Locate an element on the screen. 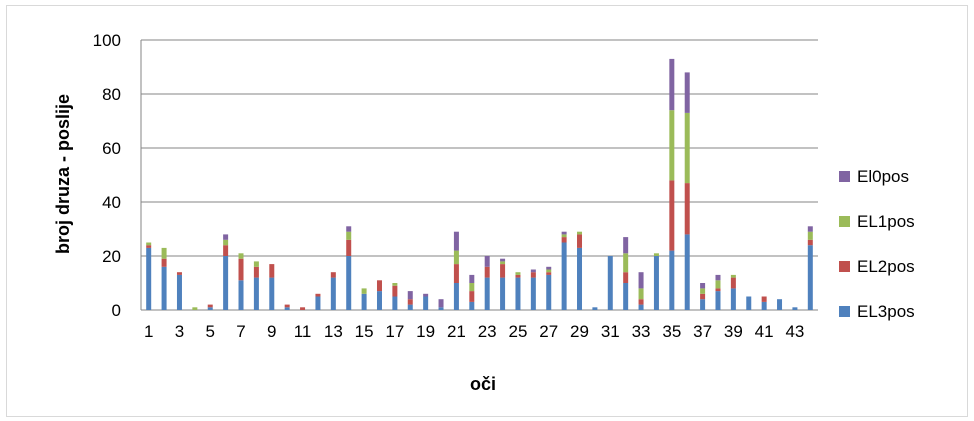 This screenshot has width=974, height=421. legend-label: EL1pos is located at coordinates (886, 221).